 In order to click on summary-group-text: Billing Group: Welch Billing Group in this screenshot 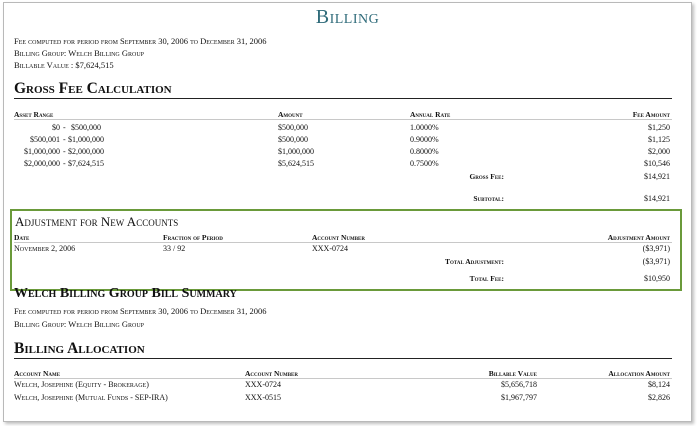, I will do `click(79, 324)`.